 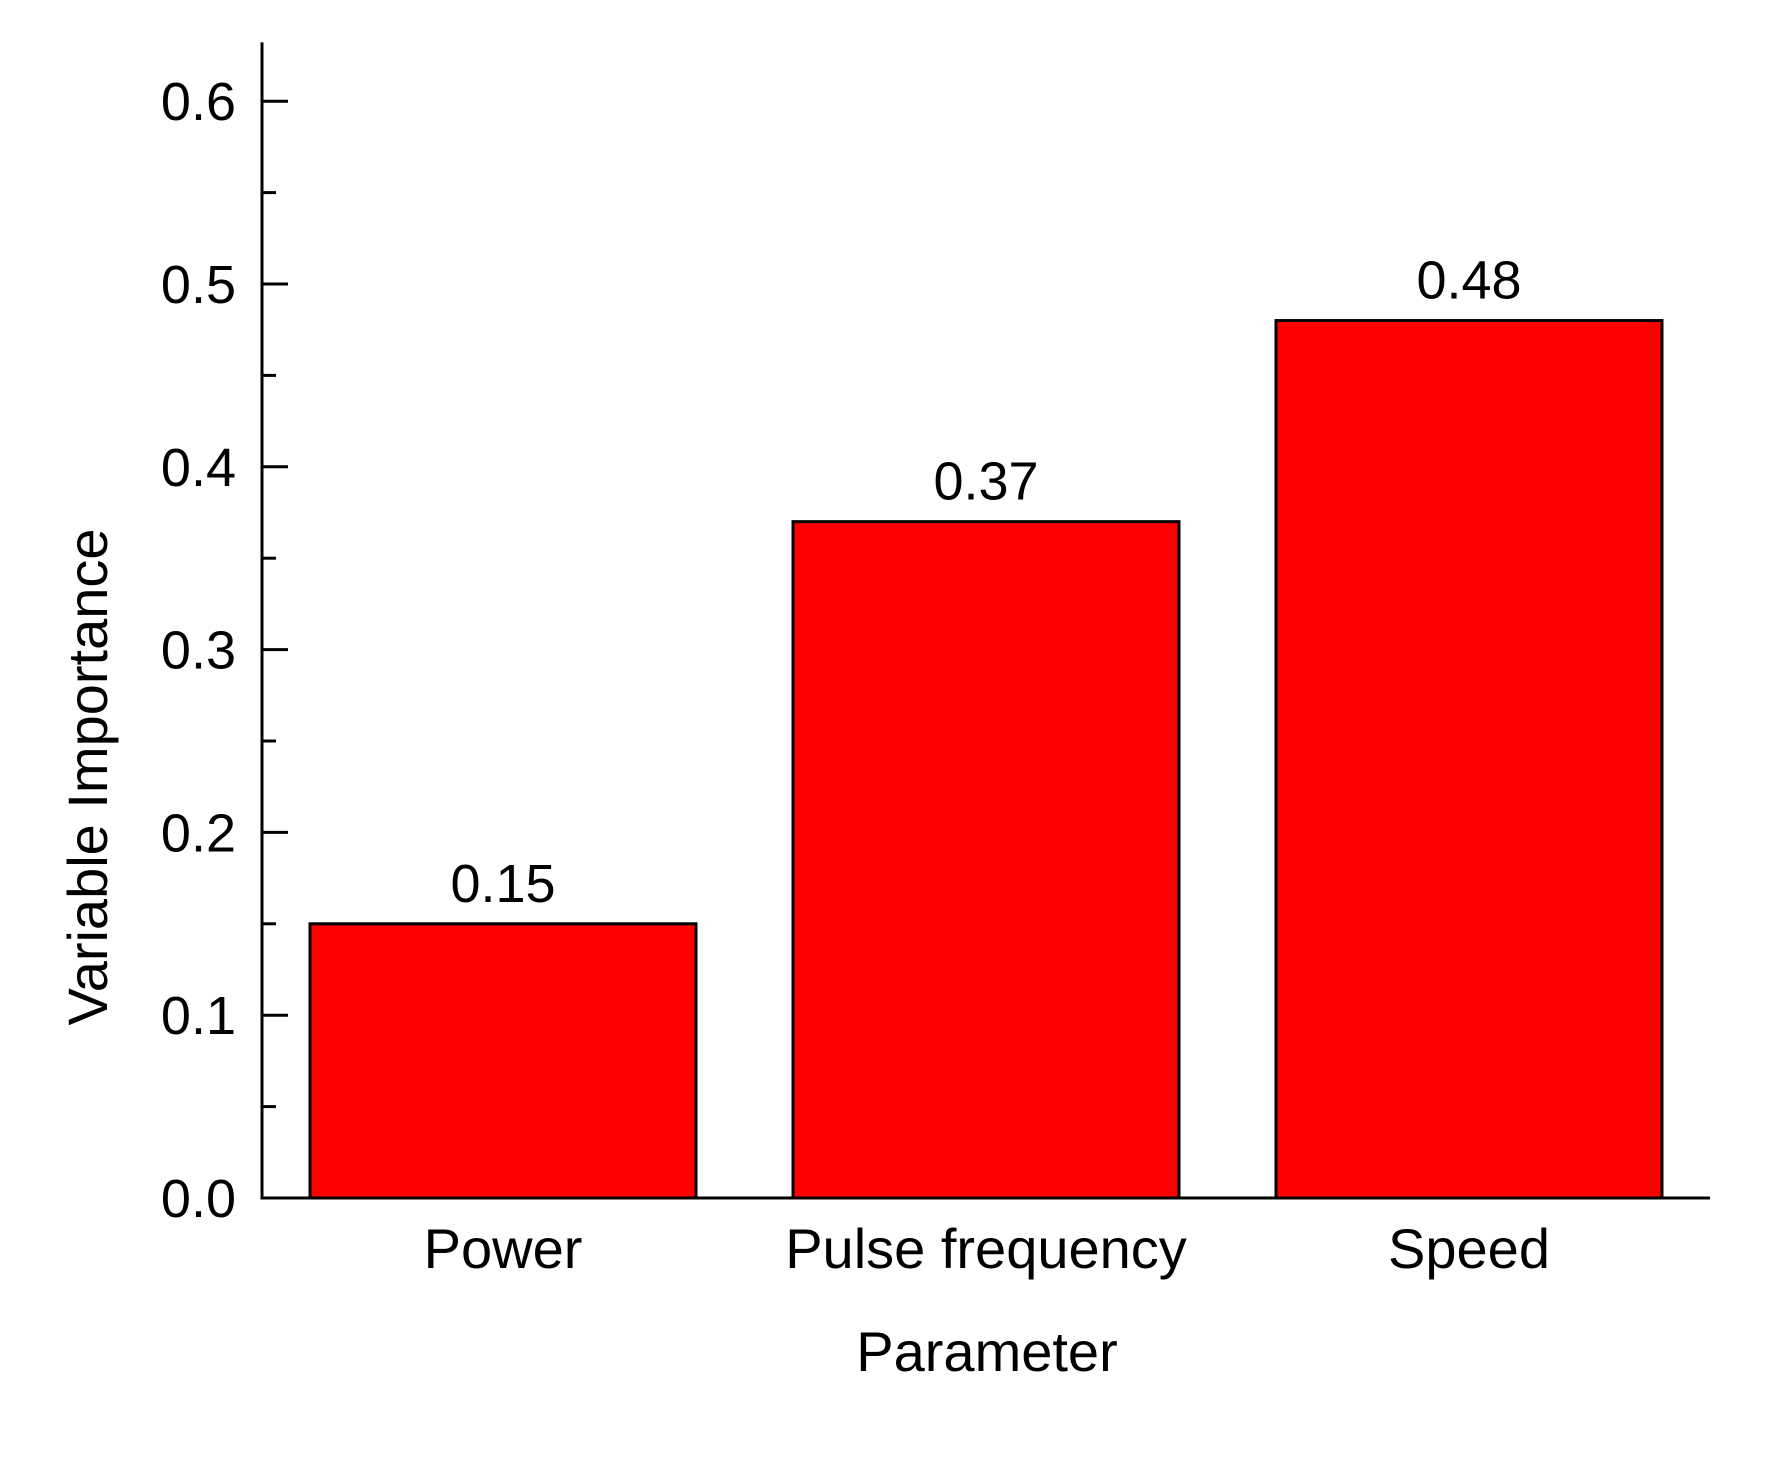 What do you see at coordinates (198, 285) in the screenshot?
I see `y-tick-label: 0.5` at bounding box center [198, 285].